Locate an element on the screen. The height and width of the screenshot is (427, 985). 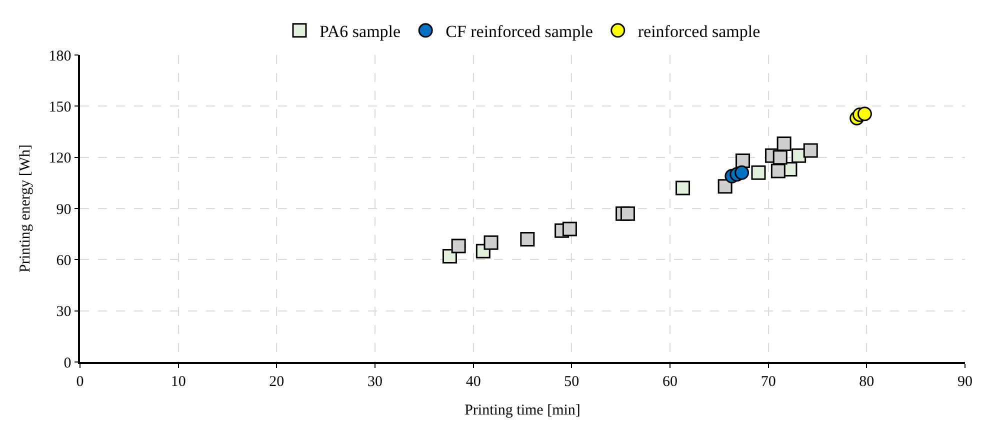
x-tick-label: 70 is located at coordinates (768, 382).